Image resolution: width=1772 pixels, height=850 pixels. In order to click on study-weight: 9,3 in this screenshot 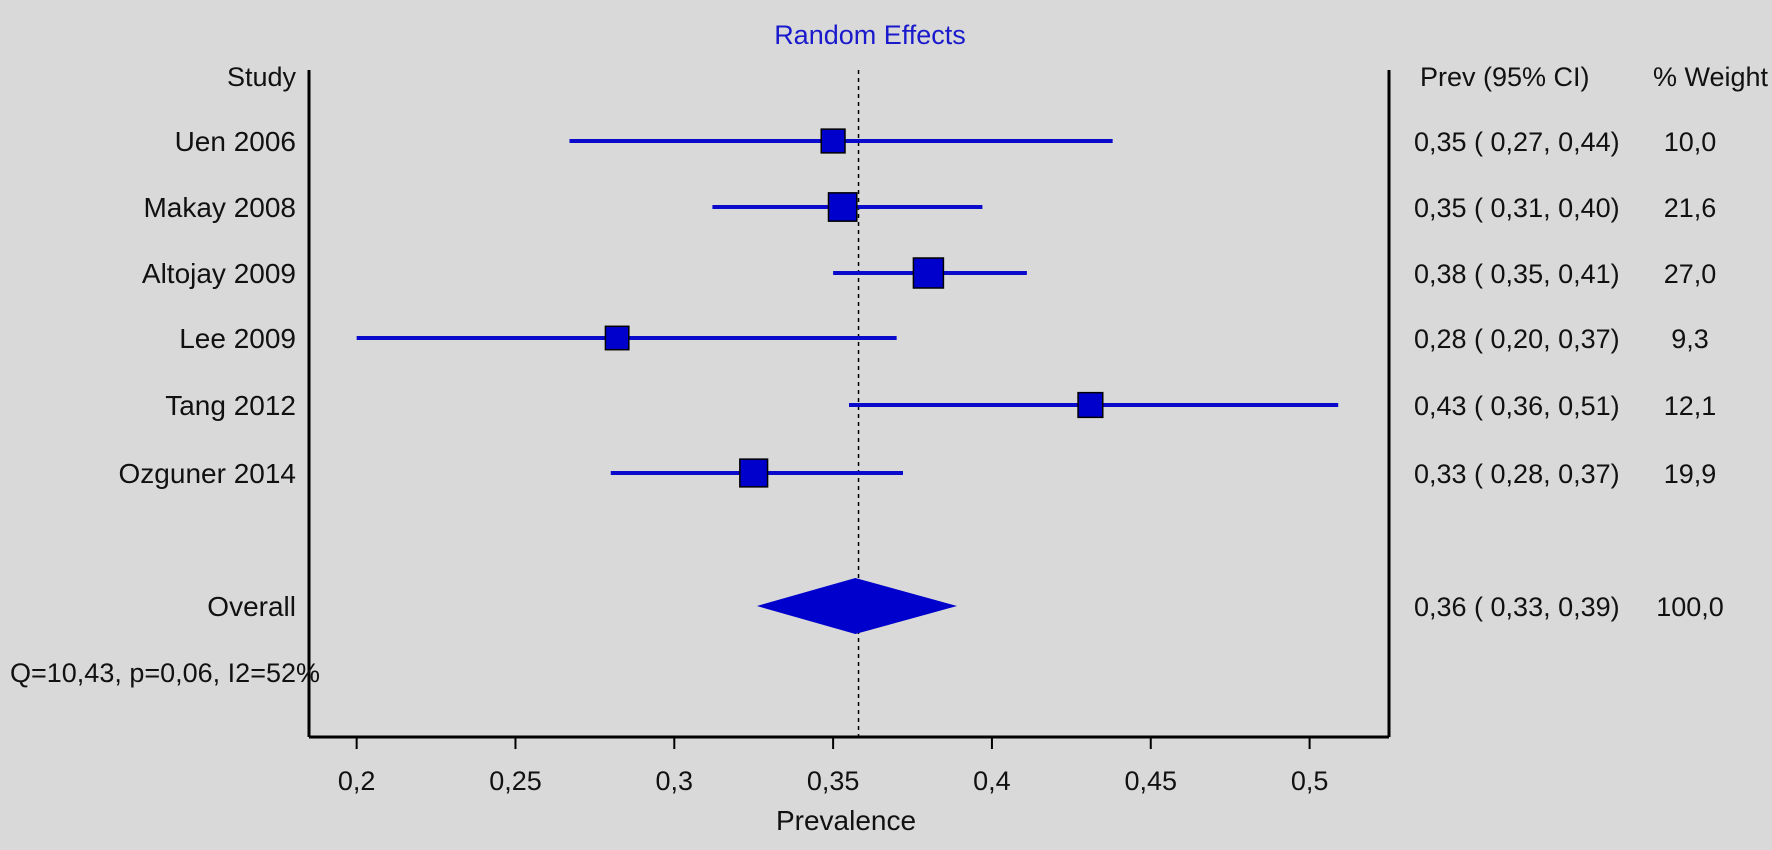, I will do `click(1690, 339)`.